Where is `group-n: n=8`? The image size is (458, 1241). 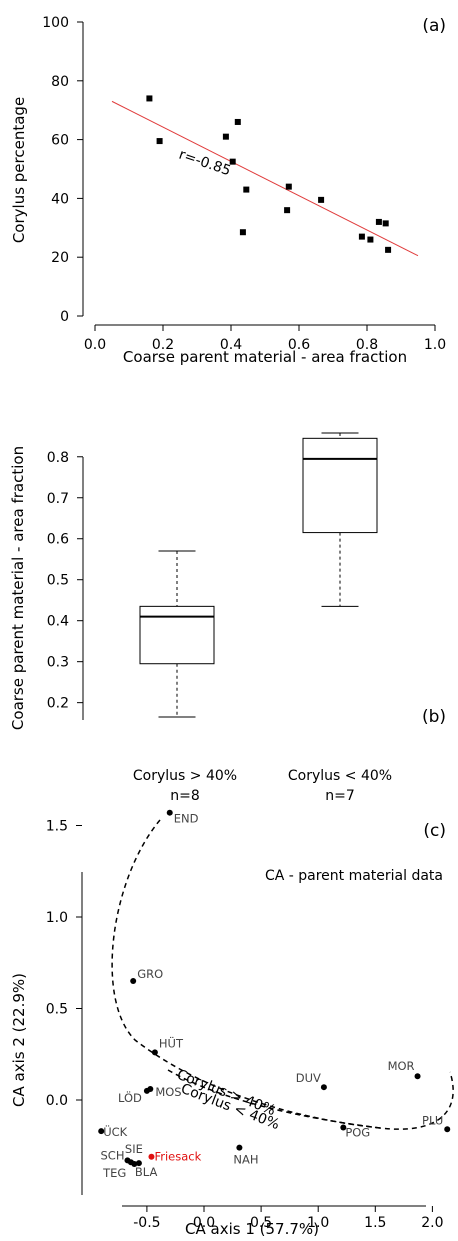
group-n: n=8 is located at coordinates (185, 796).